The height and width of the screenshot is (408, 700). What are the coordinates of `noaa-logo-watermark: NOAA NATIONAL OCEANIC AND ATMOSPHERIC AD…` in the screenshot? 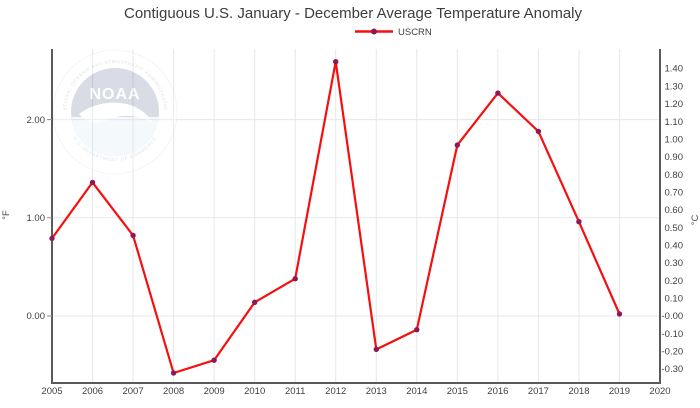 It's located at (115, 112).